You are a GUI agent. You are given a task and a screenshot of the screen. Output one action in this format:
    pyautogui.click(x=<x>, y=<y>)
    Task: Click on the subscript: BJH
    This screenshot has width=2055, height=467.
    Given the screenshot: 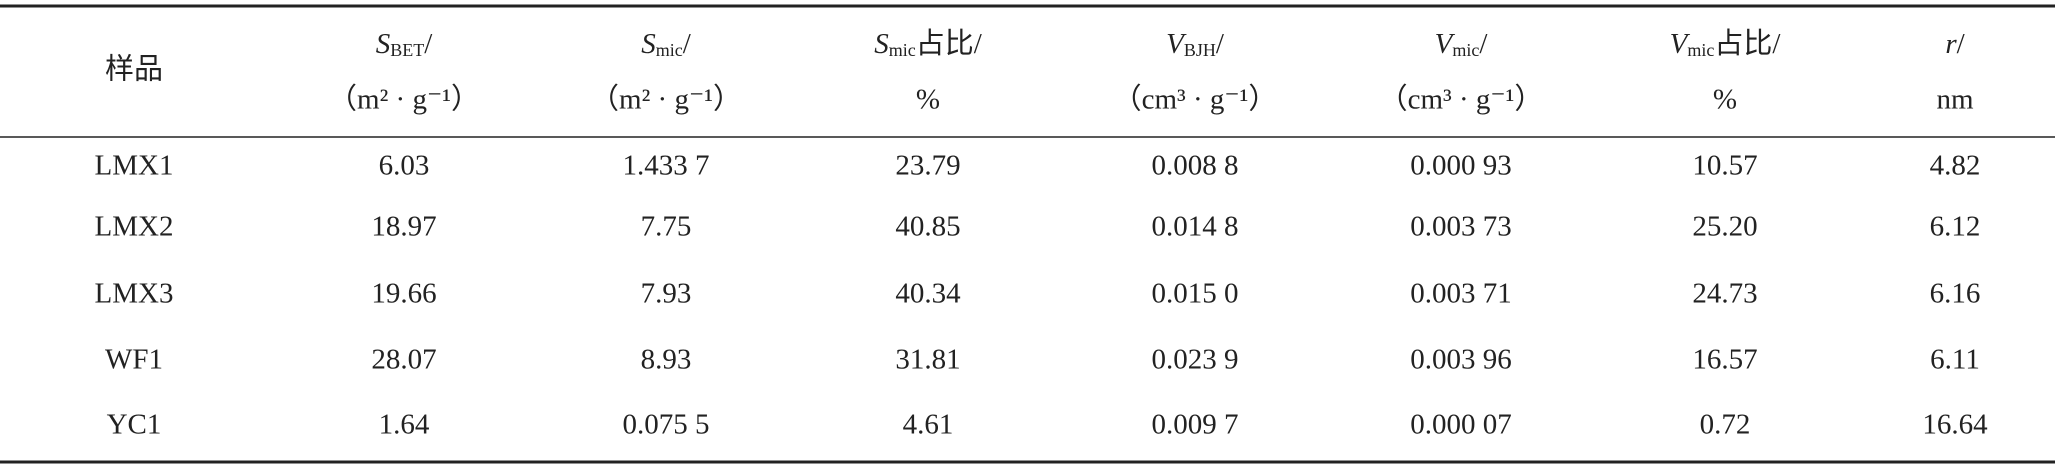 What is the action you would take?
    pyautogui.click(x=1200, y=50)
    